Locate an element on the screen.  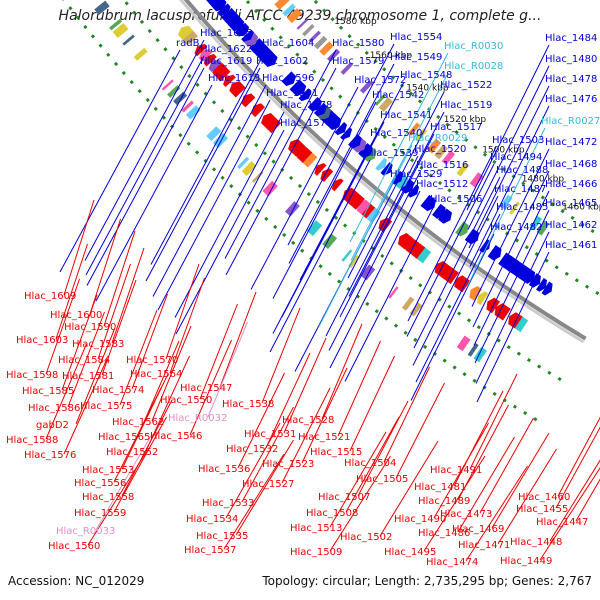
gene-label: Hlac_1505 is located at coordinates (382, 479).